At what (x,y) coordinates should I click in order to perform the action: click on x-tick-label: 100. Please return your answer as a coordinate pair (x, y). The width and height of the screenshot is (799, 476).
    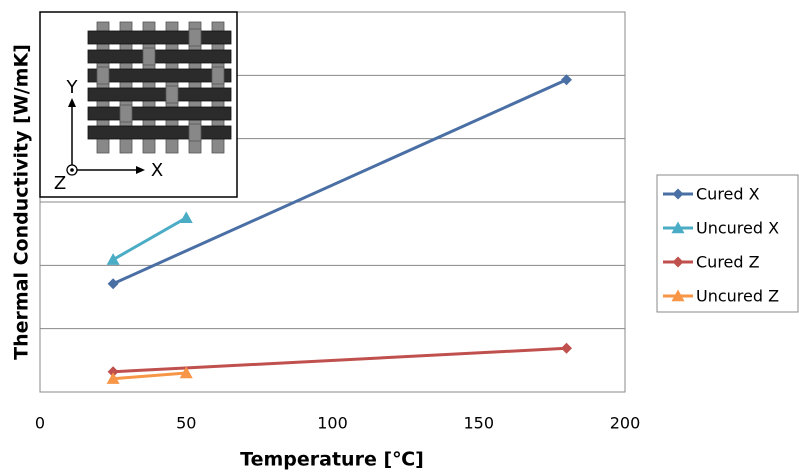
    Looking at the image, I should click on (332, 423).